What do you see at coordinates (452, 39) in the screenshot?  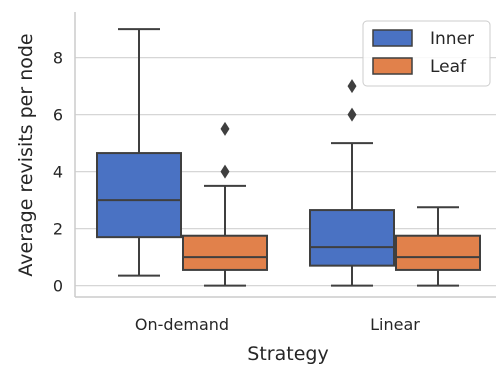 I see `legend-label: Inner` at bounding box center [452, 39].